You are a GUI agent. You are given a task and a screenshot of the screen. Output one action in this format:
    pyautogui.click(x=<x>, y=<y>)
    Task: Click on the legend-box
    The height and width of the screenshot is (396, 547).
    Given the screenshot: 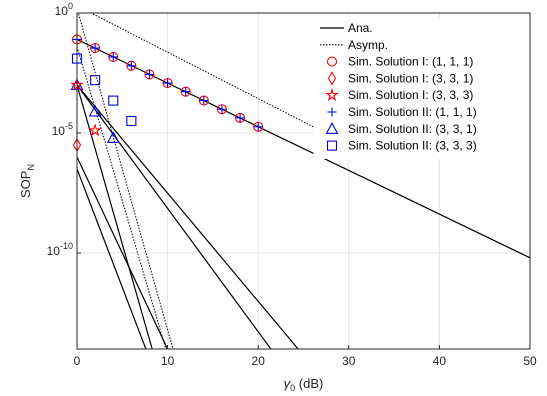 What is the action you would take?
    pyautogui.click(x=421, y=88)
    